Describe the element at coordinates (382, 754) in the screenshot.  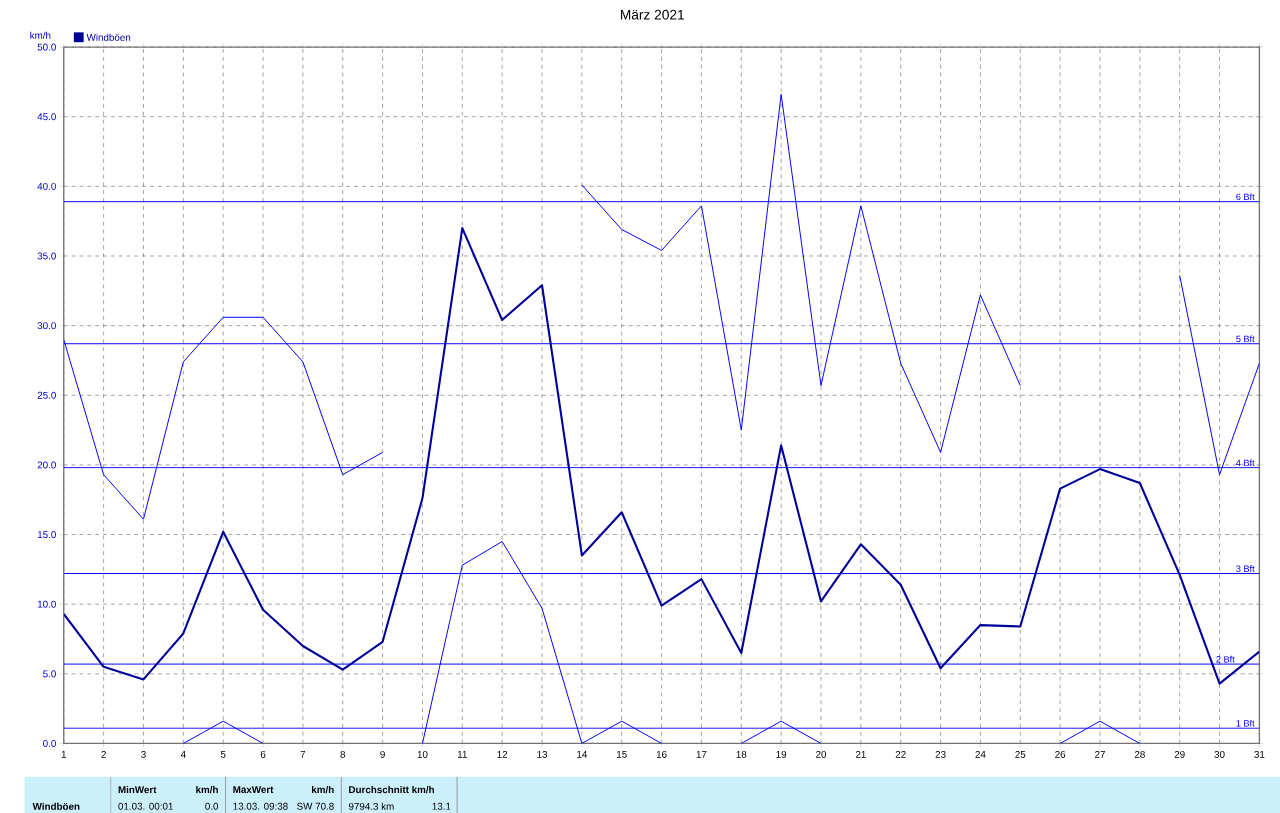
I see `x-tick-label: 9` at that location.